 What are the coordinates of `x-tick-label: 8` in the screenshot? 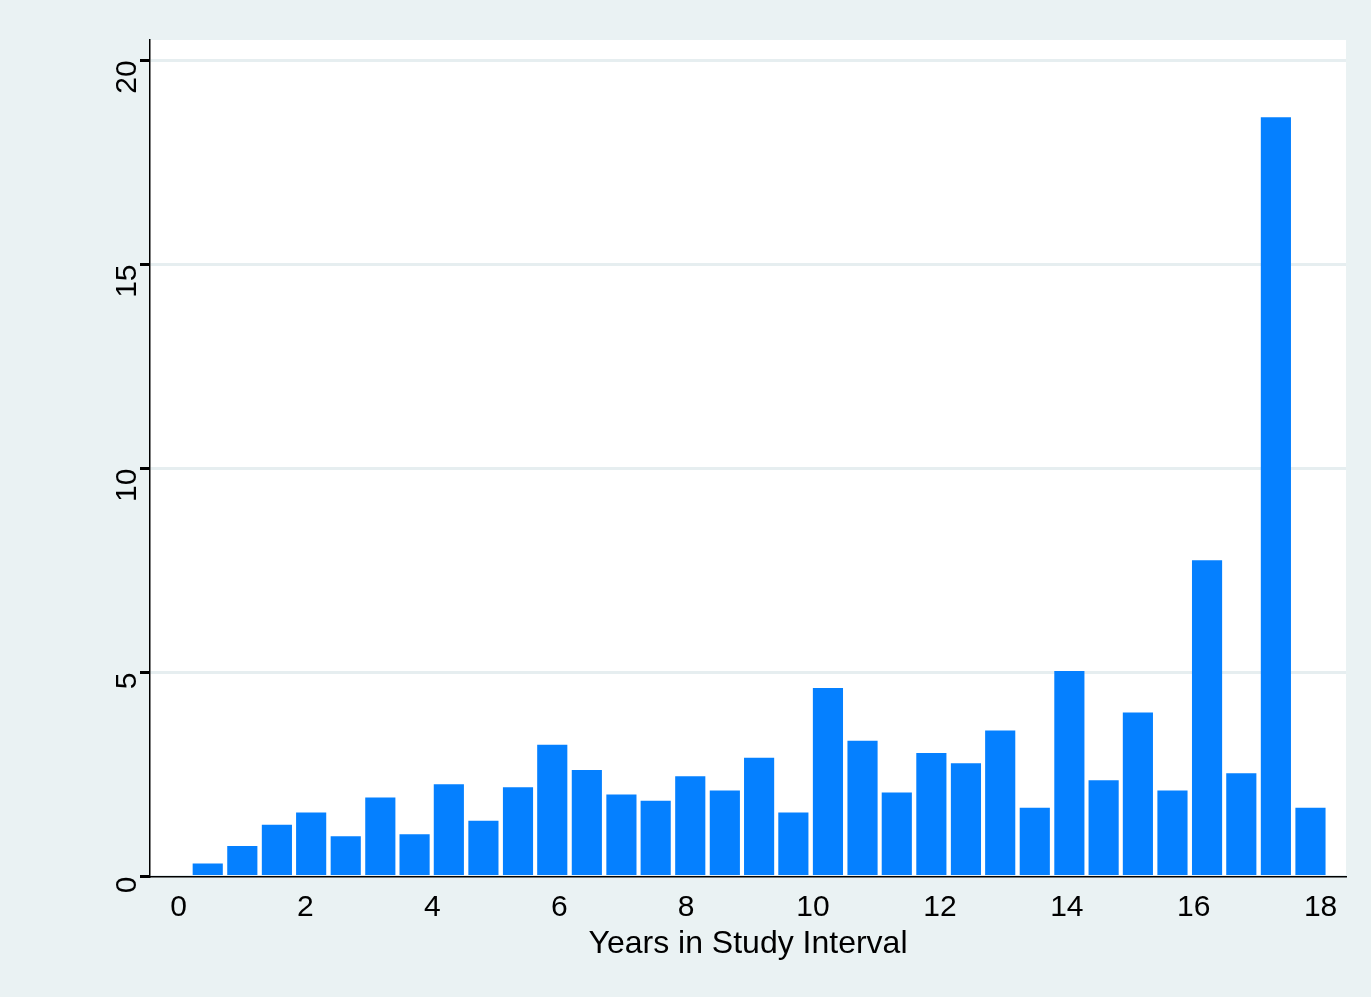 It's located at (686, 905).